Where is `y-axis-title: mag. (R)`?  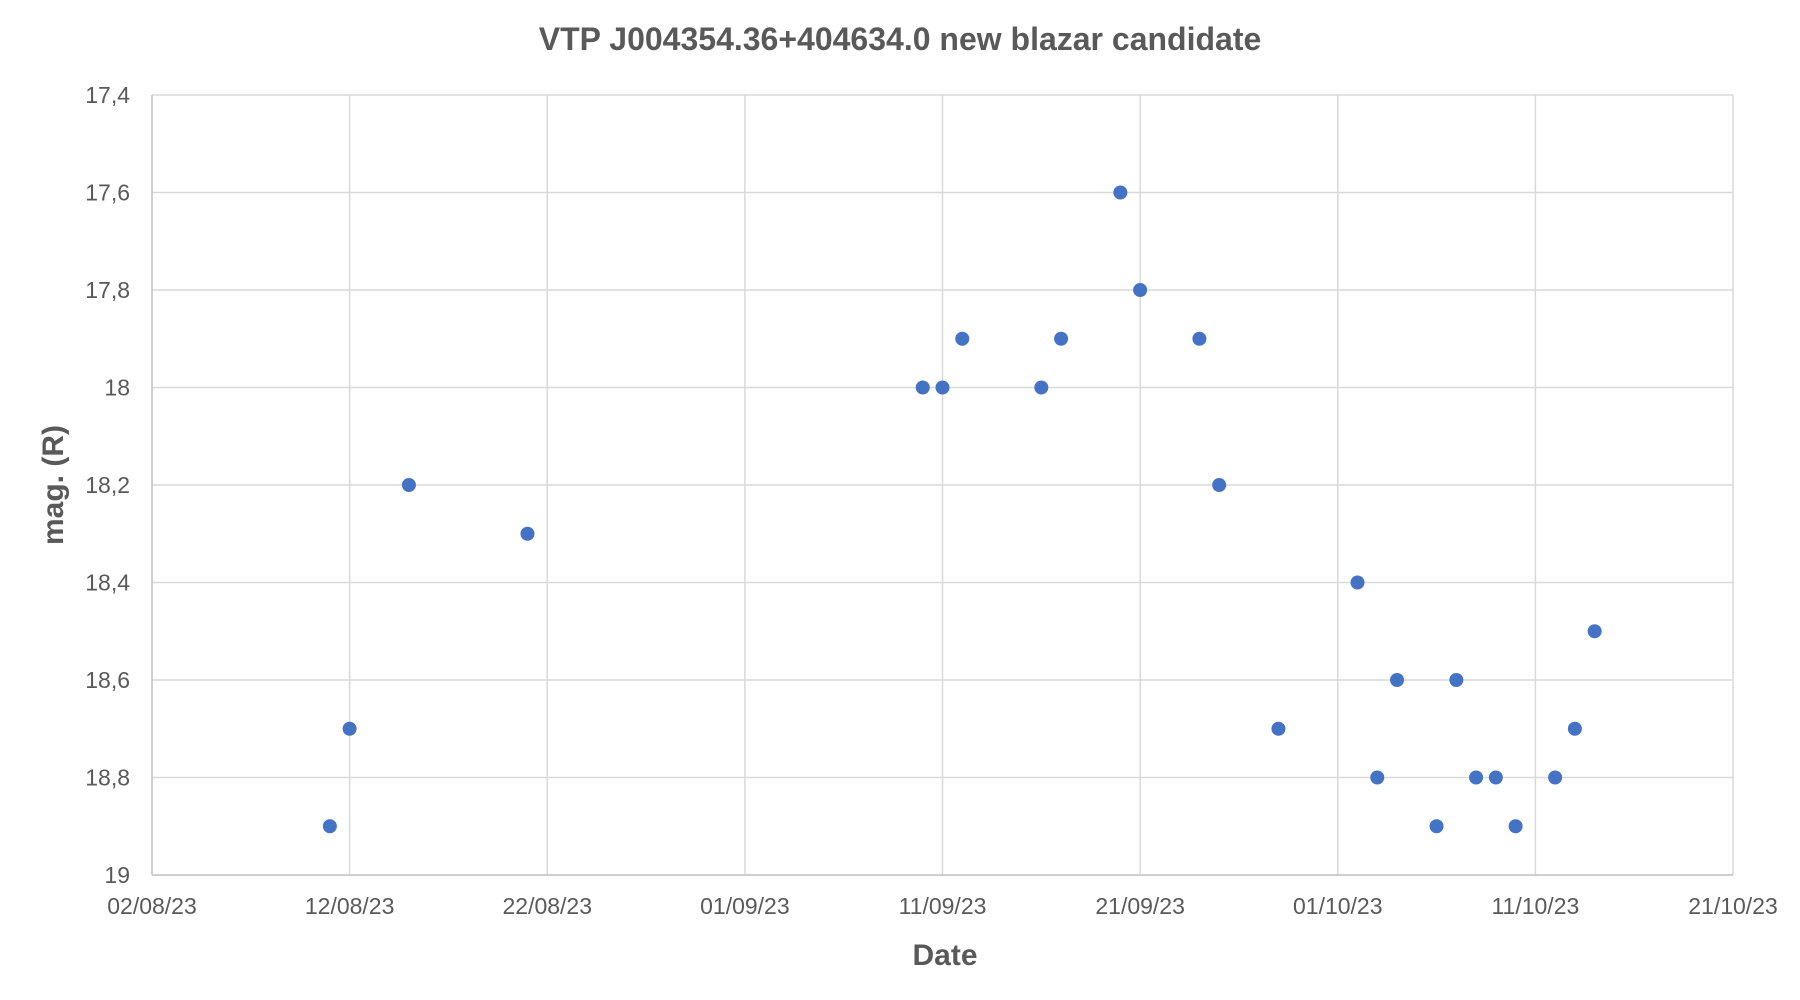 y-axis-title: mag. (R) is located at coordinates (53, 485).